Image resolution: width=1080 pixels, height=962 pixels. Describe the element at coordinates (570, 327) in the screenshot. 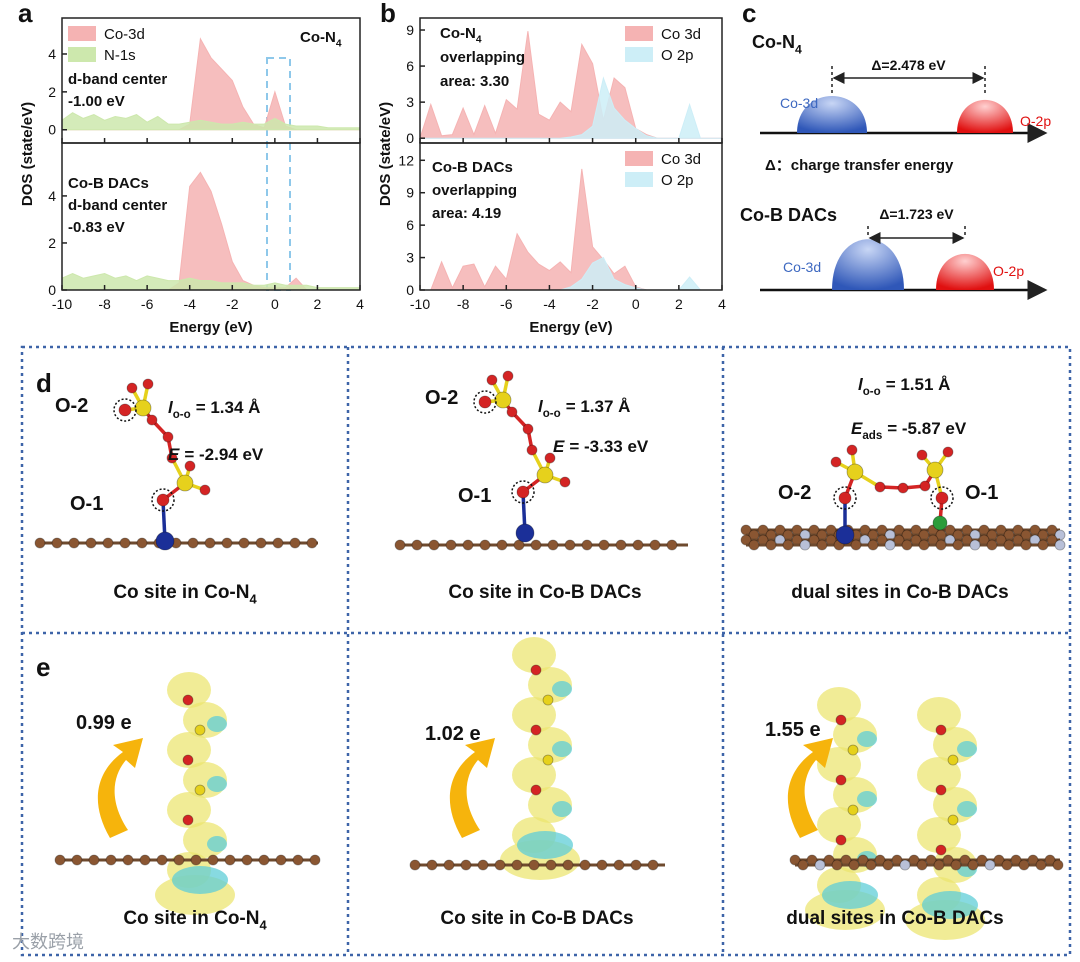

I see `x-axis-label: Energy (eV)` at that location.